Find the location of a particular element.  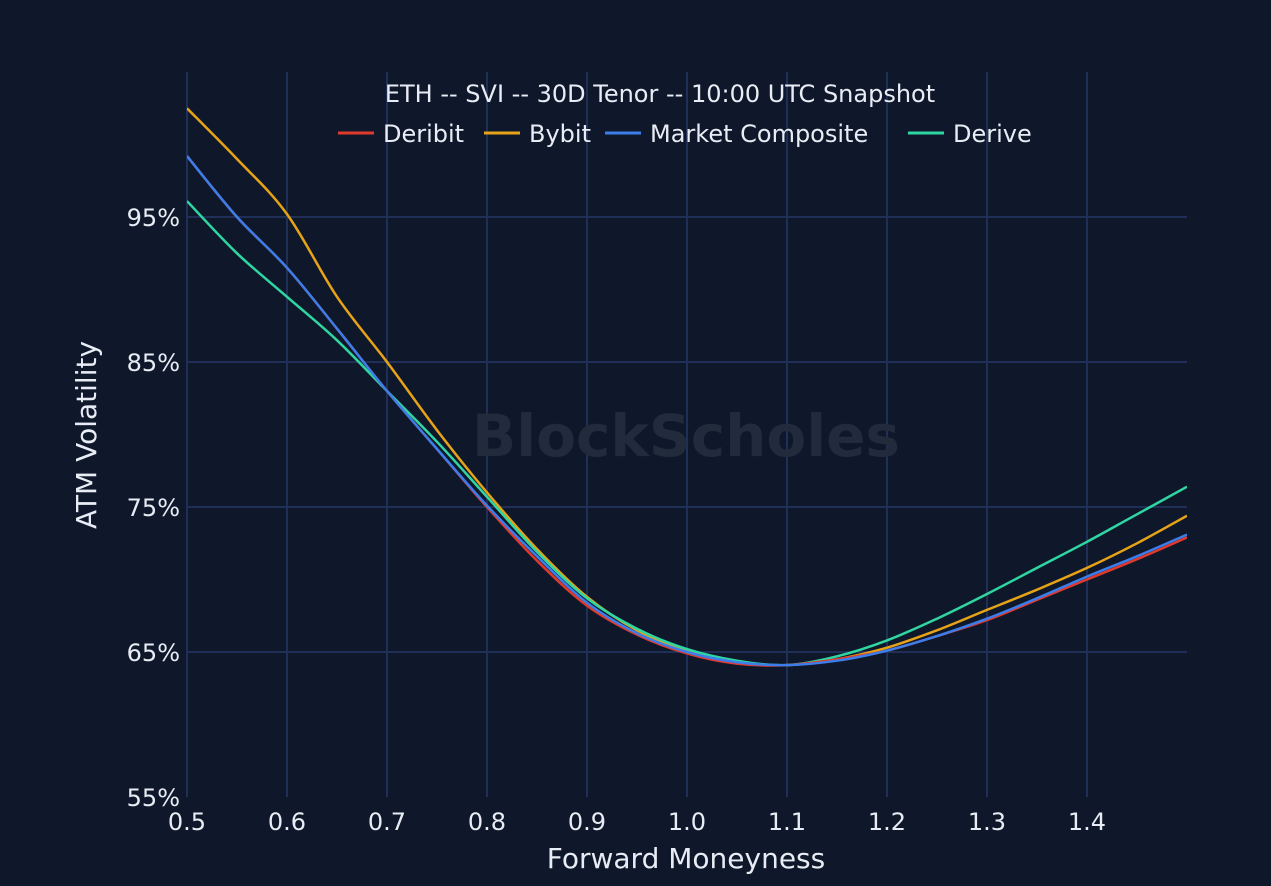

x-tick-label: 0.8 is located at coordinates (487, 822).